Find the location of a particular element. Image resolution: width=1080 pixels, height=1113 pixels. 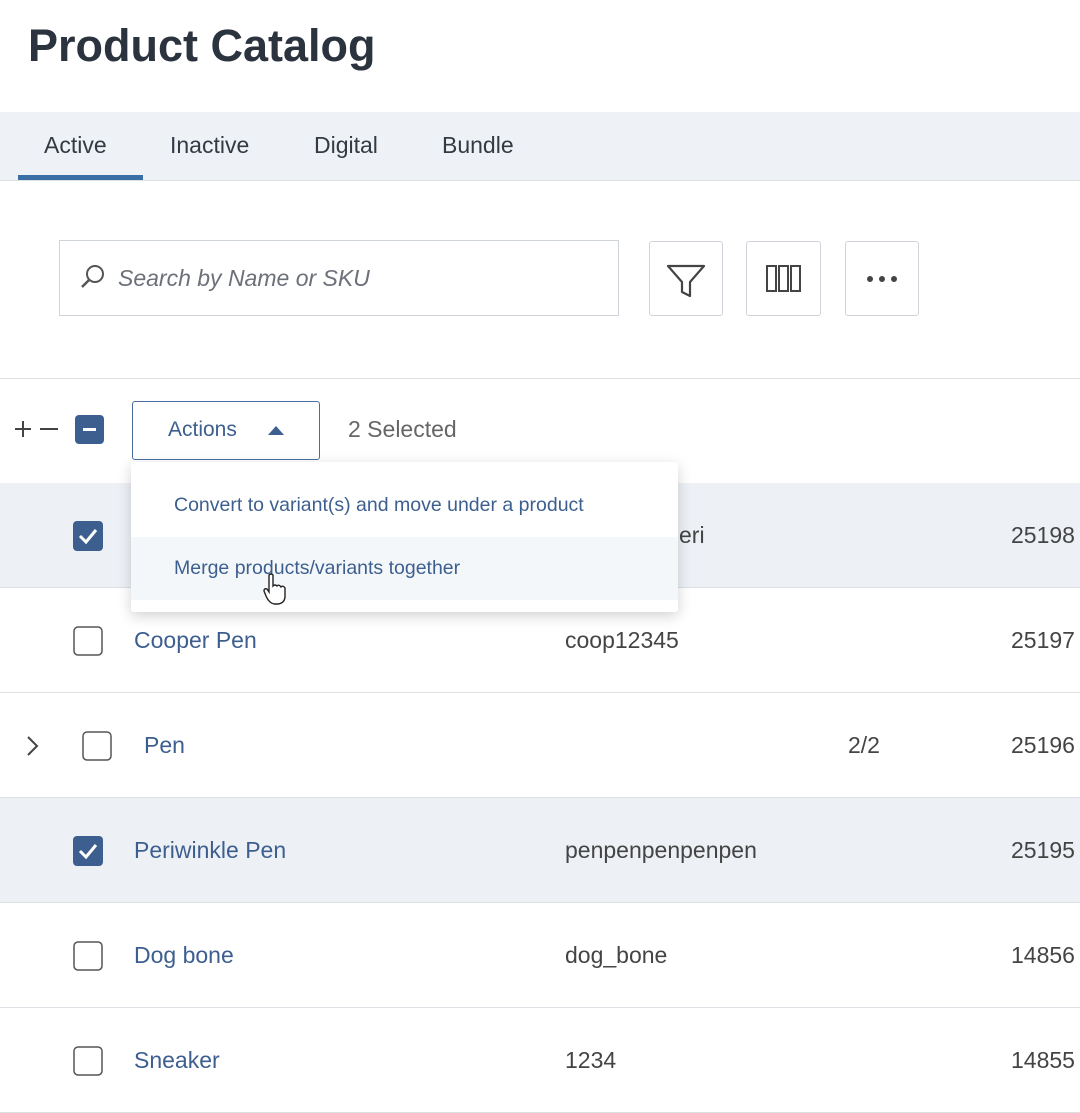

menu-hover is located at coordinates (404, 568).